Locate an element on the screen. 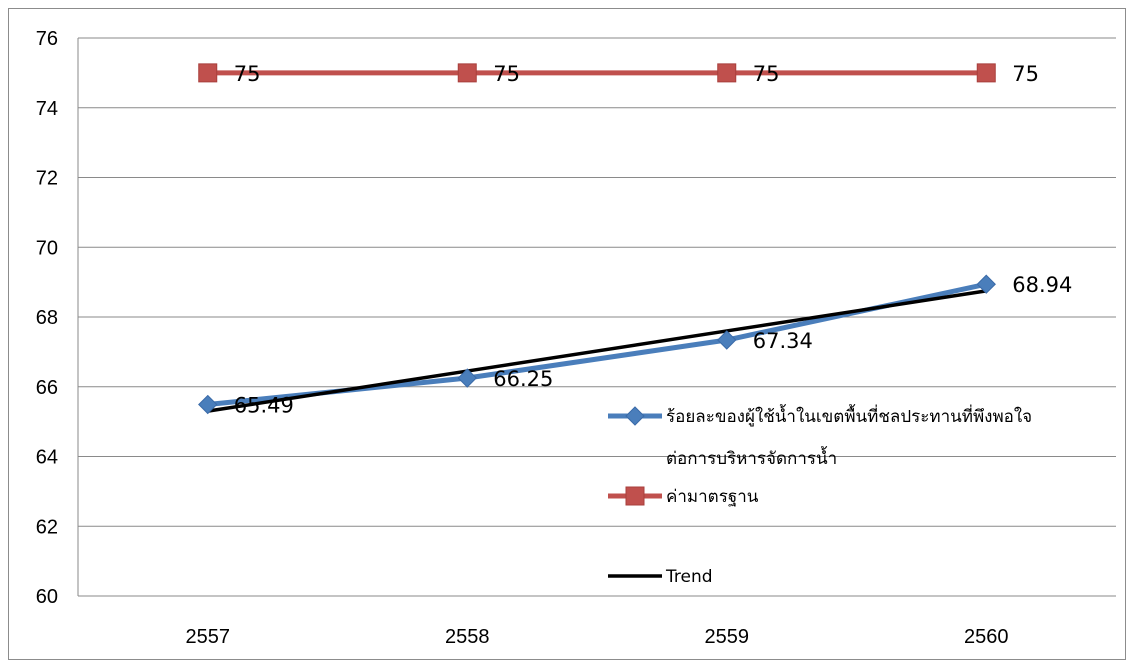 This screenshot has width=1129, height=664. data-label: 68.94 is located at coordinates (1042, 285).